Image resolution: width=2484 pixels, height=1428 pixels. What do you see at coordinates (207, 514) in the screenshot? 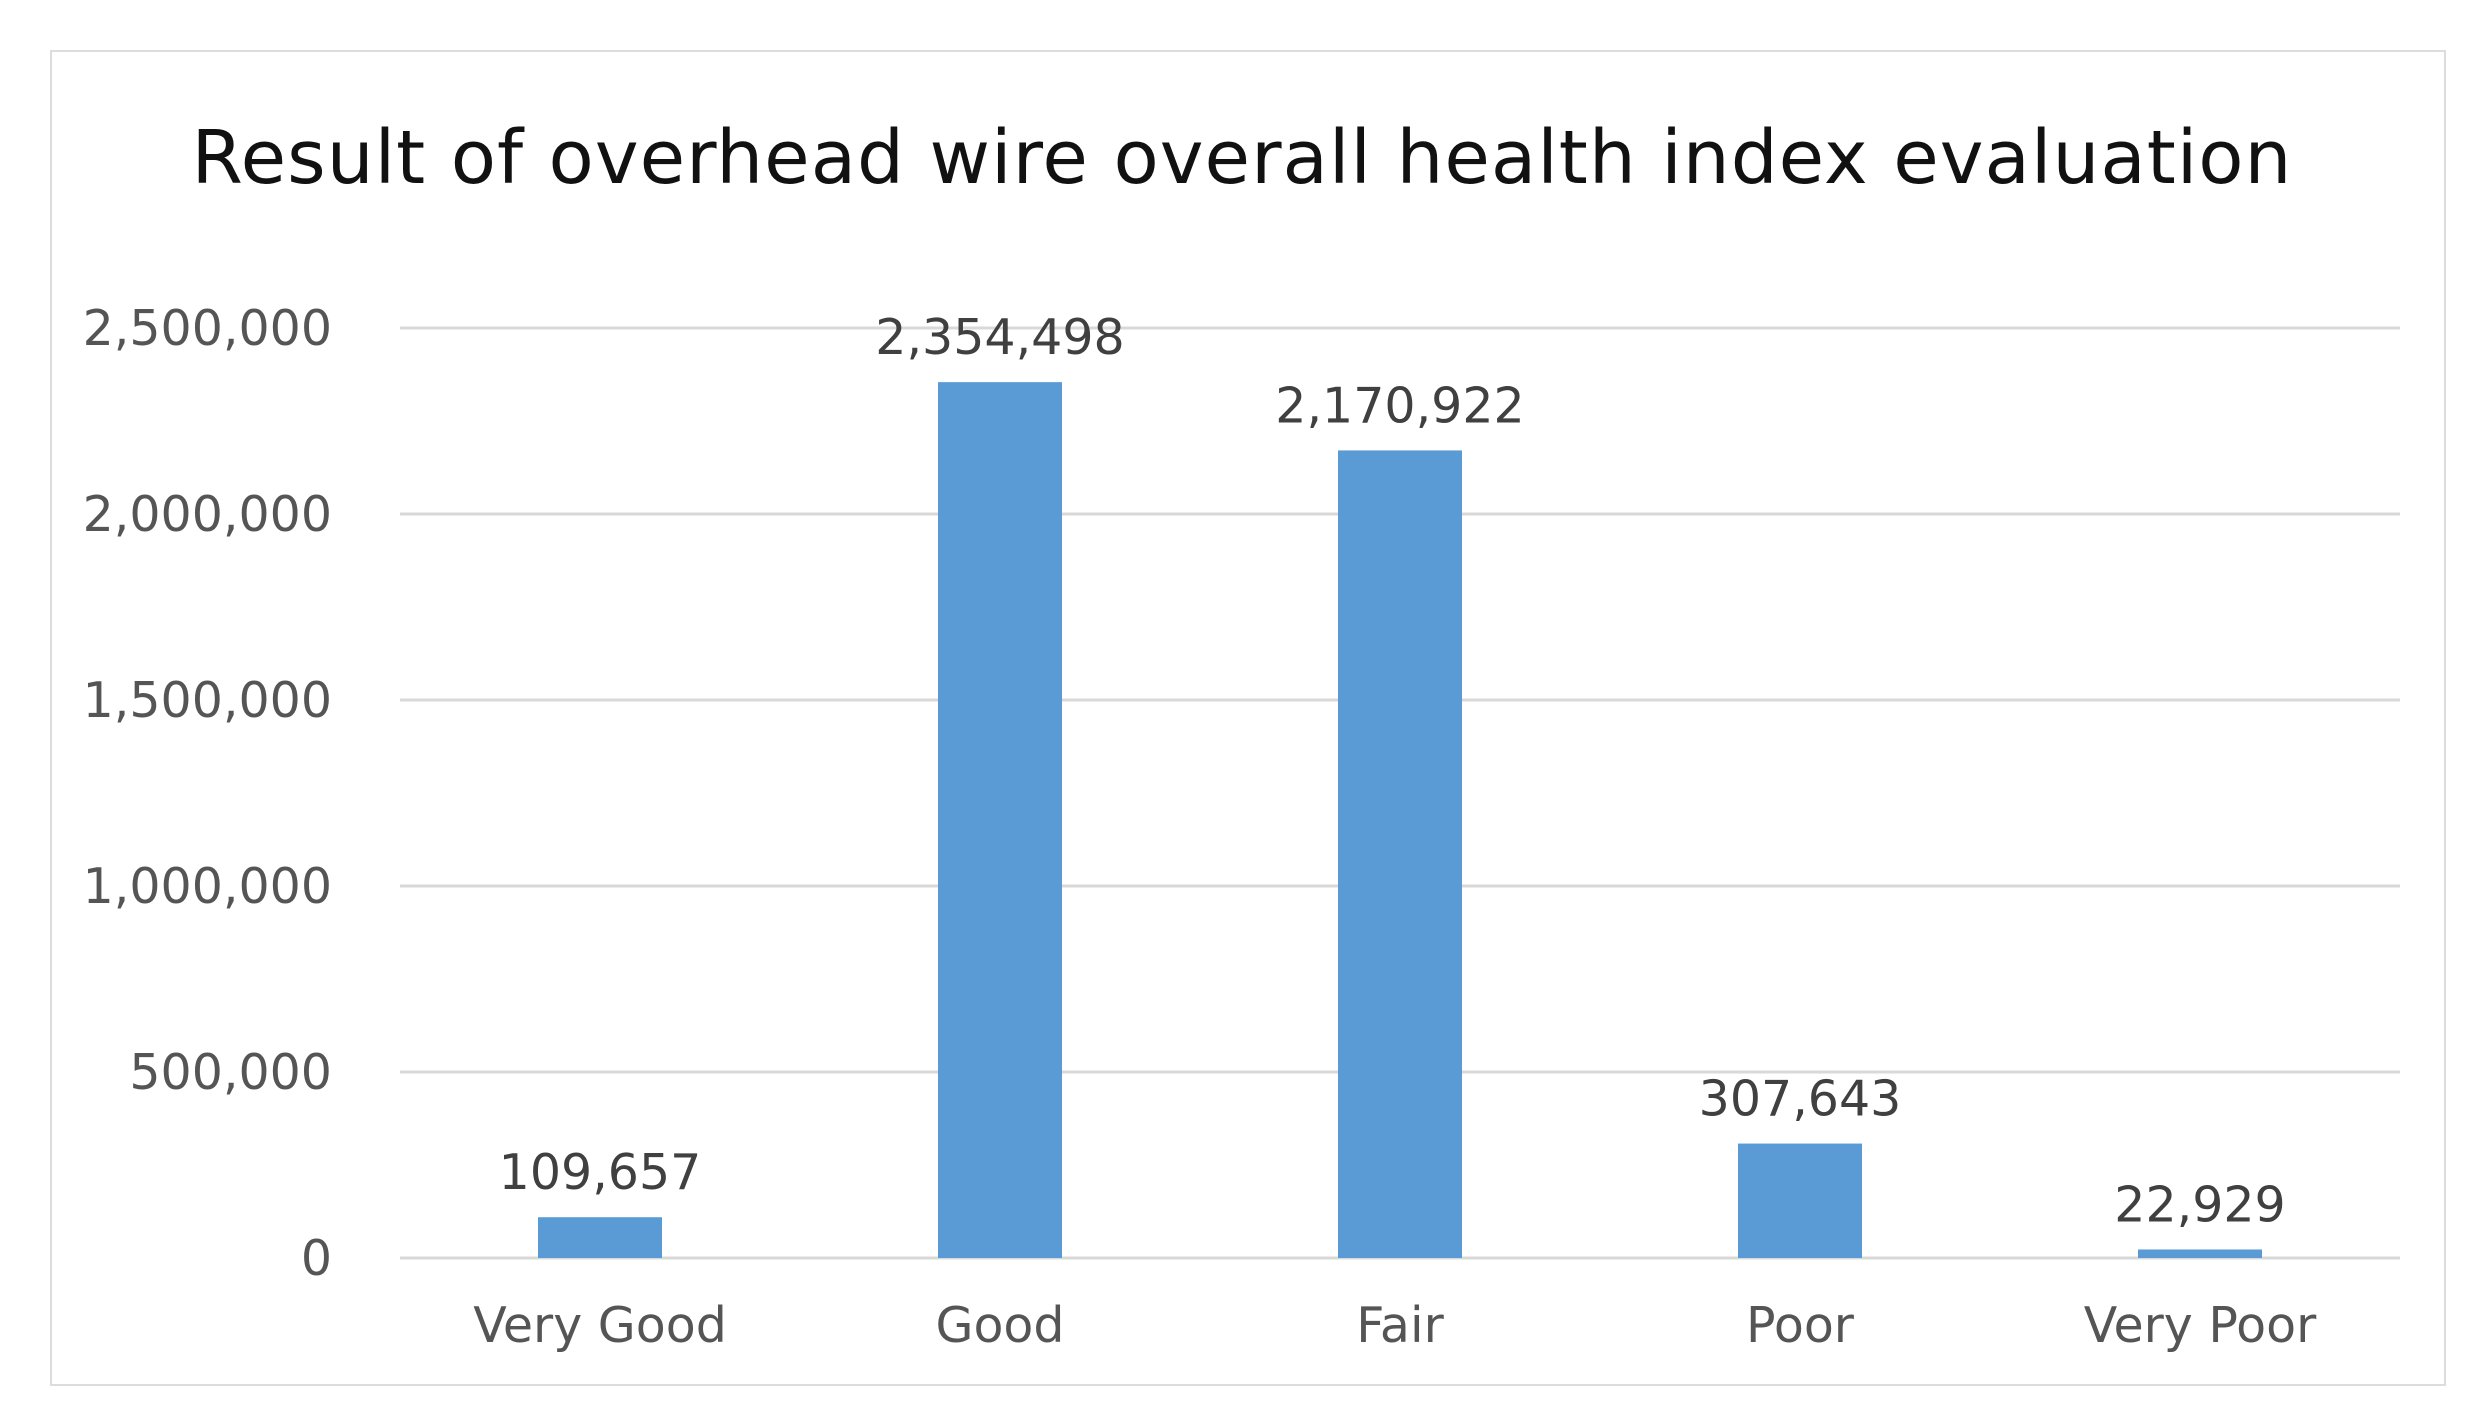
I see `y-tick-label: 2,000,000` at bounding box center [207, 514].